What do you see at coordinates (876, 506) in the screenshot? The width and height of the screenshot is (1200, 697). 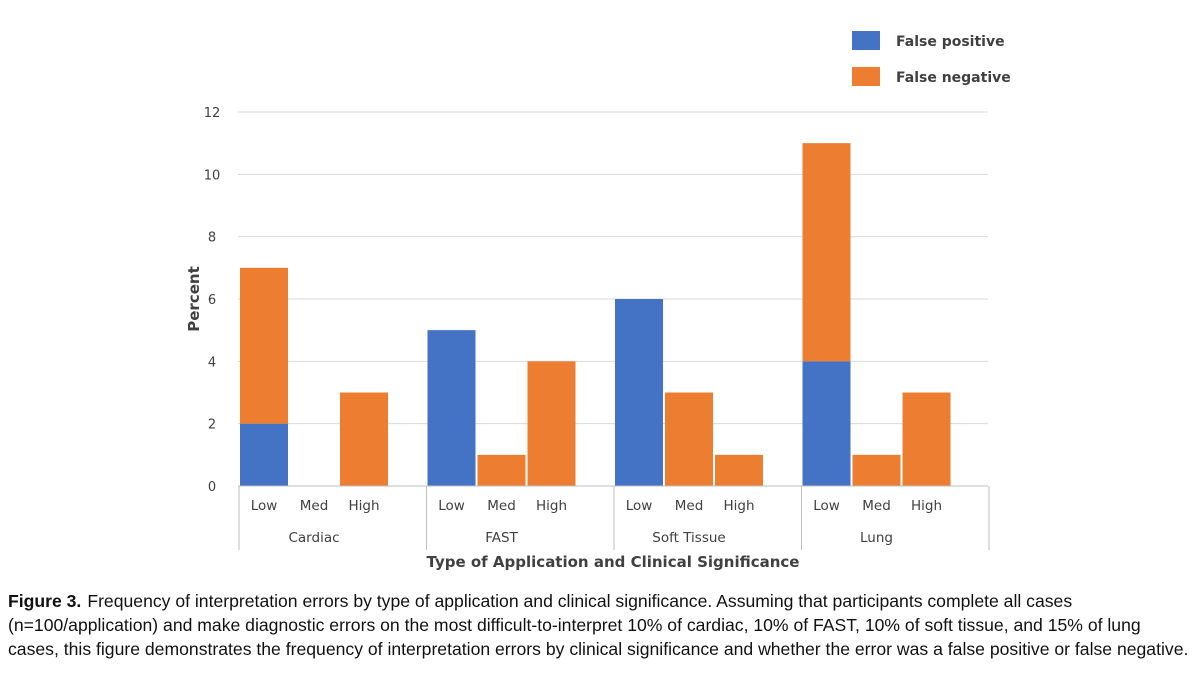 I see `x-tick-label-lung-med: Med` at bounding box center [876, 506].